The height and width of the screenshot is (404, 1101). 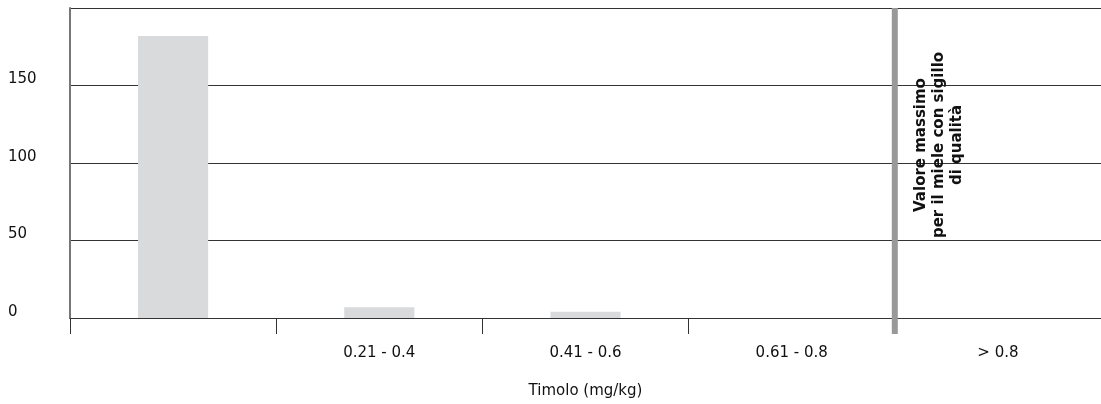 I want to click on y-tick-label: 150, so click(x=22, y=78).